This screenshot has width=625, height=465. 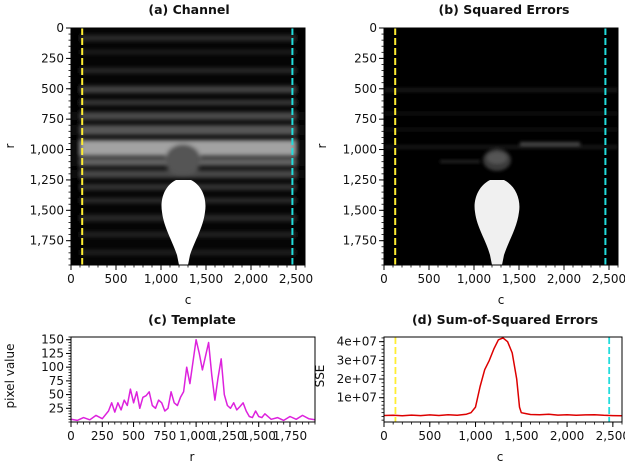 I want to click on chart-title-squared-errors: (b) Squared Errors, so click(x=503, y=9).